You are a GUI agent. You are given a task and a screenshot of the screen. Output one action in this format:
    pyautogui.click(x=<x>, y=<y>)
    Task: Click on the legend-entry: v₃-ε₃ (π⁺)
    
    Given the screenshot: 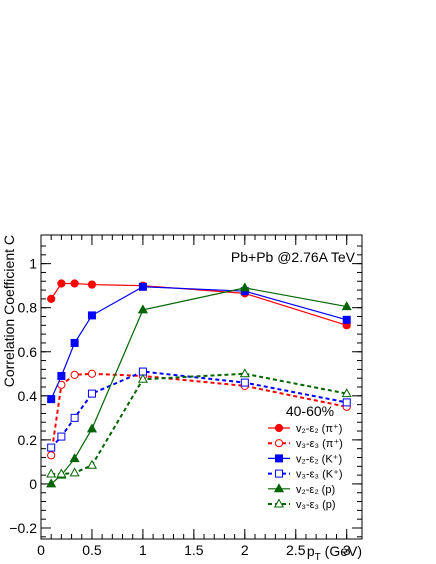 What is the action you would take?
    pyautogui.click(x=319, y=444)
    